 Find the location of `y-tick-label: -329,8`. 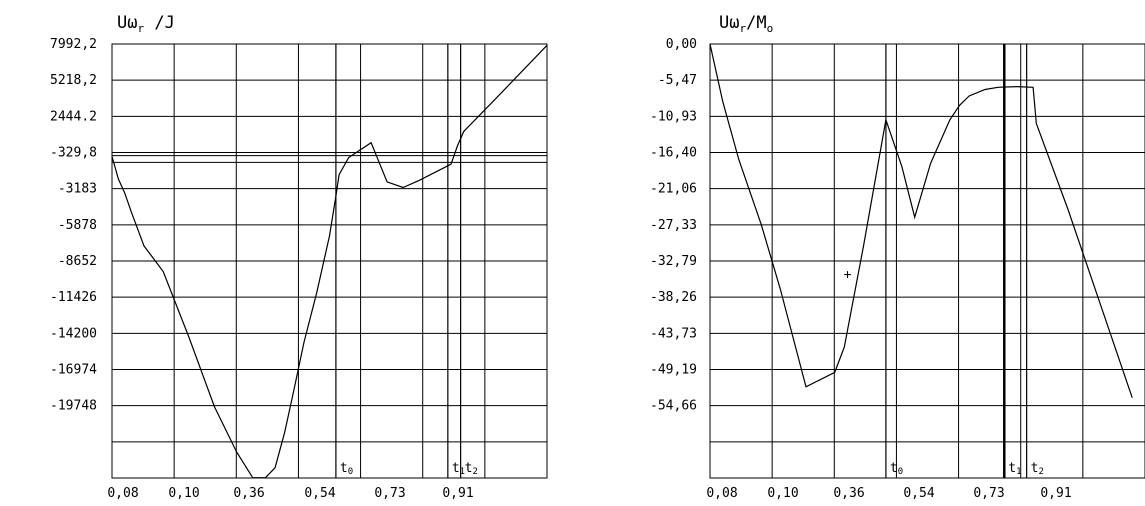

y-tick-label: -329,8 is located at coordinates (73, 153).